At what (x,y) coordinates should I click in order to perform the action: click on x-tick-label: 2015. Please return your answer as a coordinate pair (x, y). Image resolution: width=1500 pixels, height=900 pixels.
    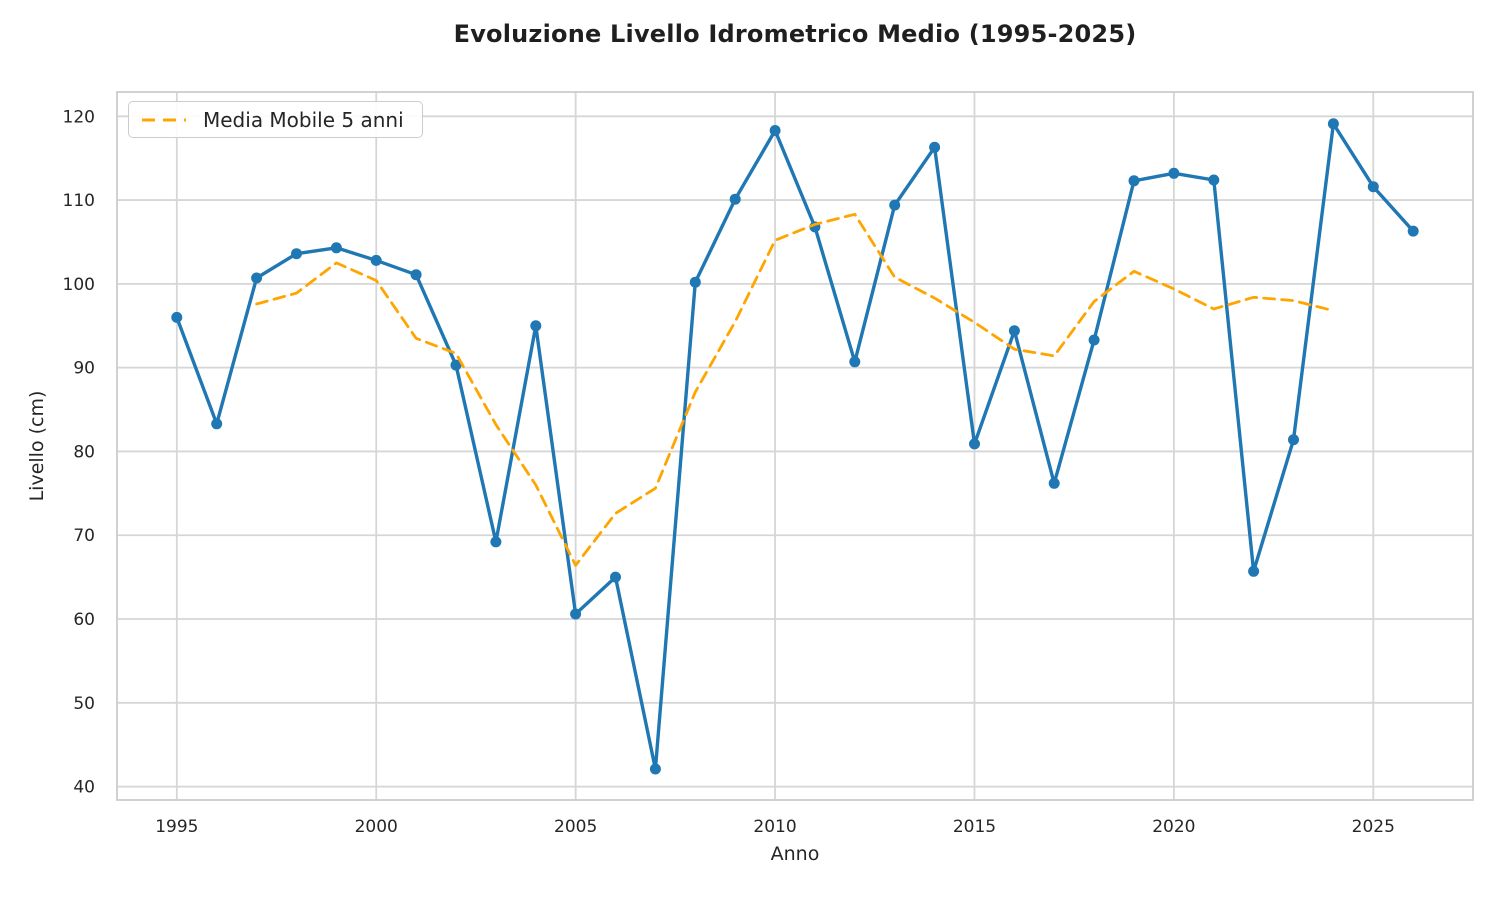
    Looking at the image, I should click on (974, 827).